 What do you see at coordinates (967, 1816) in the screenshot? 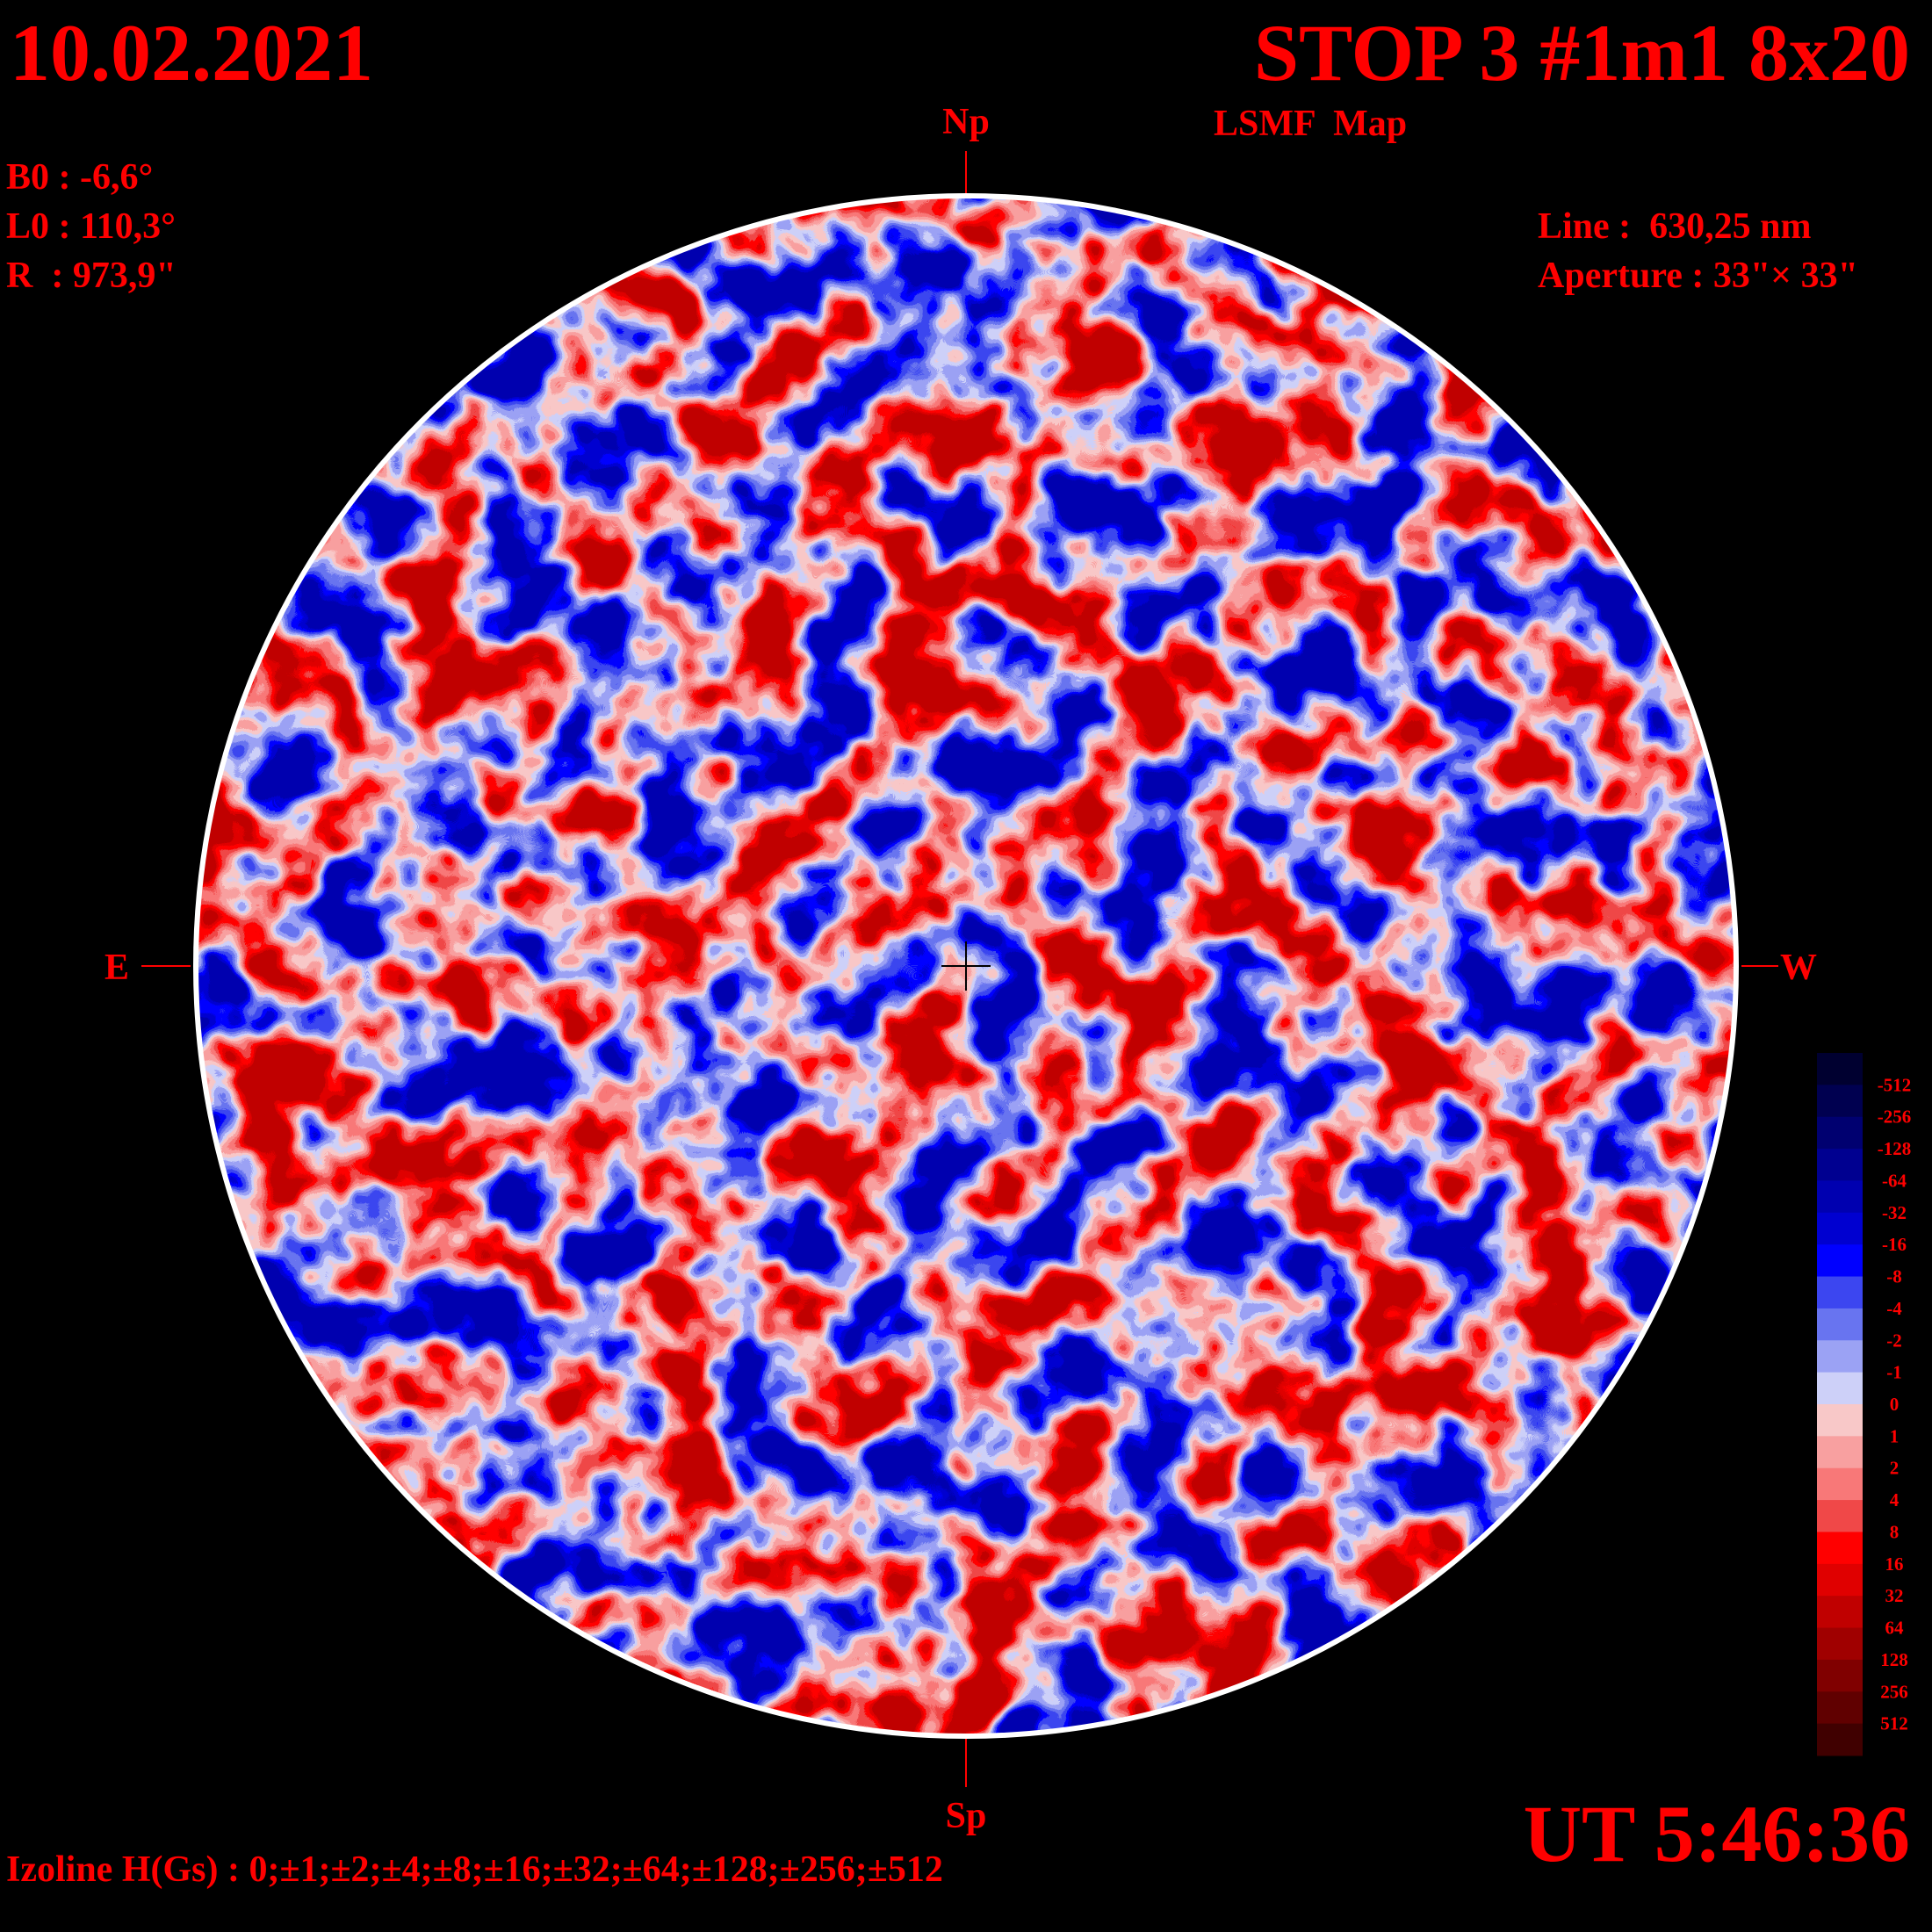
I see `south-label: Sp` at bounding box center [967, 1816].